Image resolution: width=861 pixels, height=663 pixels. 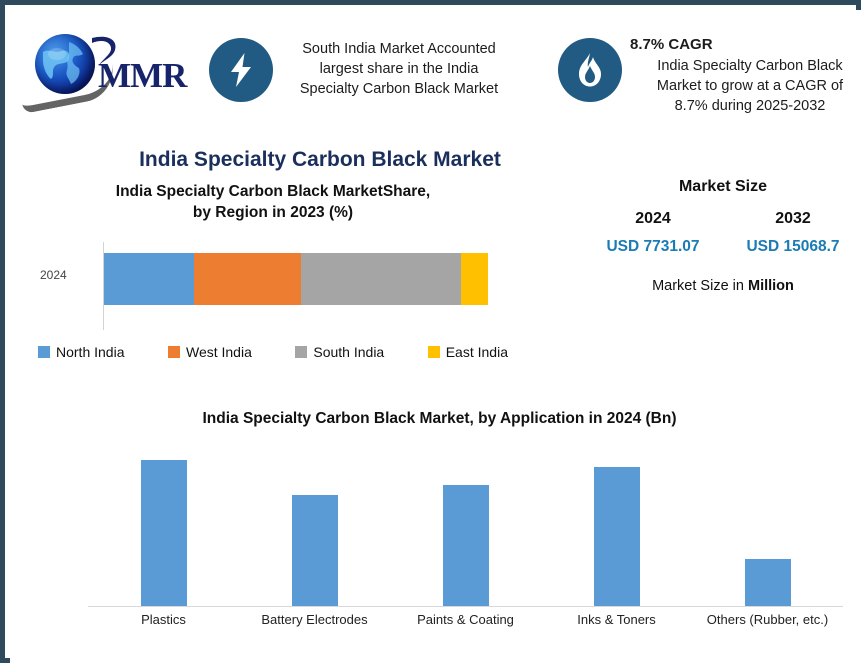 I want to click on market-size-year-2024: 2024, so click(x=653, y=218).